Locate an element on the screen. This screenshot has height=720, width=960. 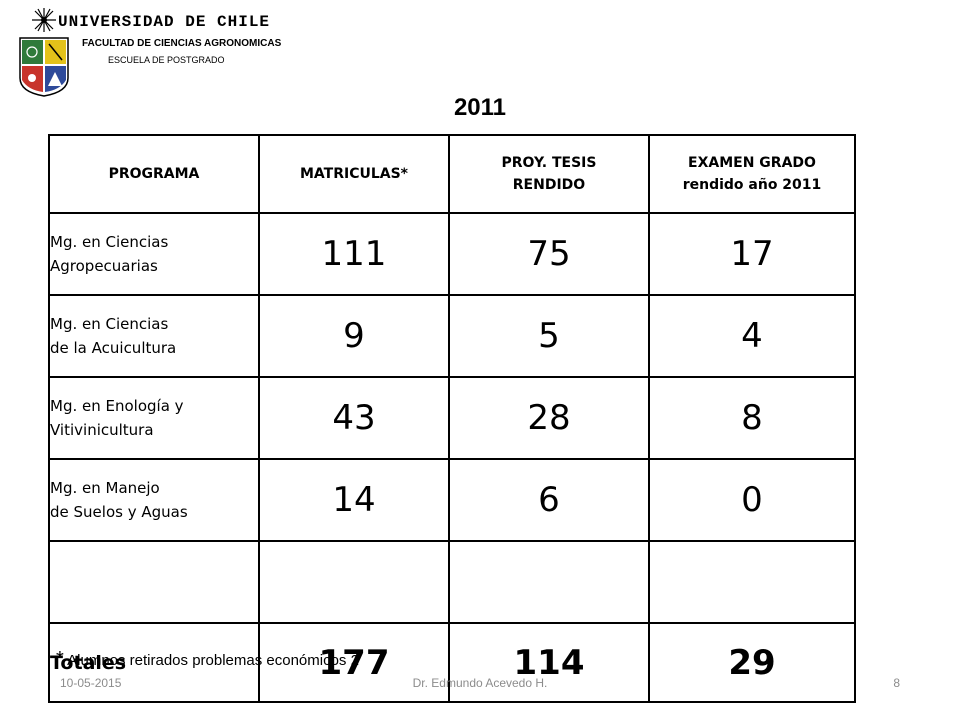
footer-author: Dr. Edmundo Acevedo H. is located at coordinates (480, 683).